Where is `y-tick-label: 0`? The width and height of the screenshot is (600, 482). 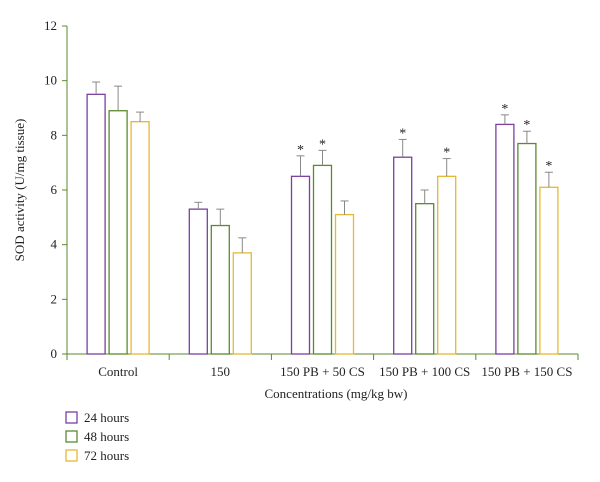 y-tick-label: 0 is located at coordinates (54, 353).